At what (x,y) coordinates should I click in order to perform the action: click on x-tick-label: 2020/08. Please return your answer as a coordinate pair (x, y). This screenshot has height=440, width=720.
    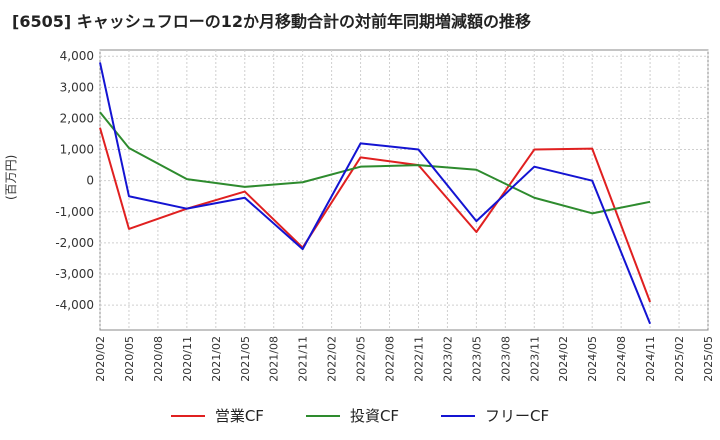
    Looking at the image, I should click on (158, 359).